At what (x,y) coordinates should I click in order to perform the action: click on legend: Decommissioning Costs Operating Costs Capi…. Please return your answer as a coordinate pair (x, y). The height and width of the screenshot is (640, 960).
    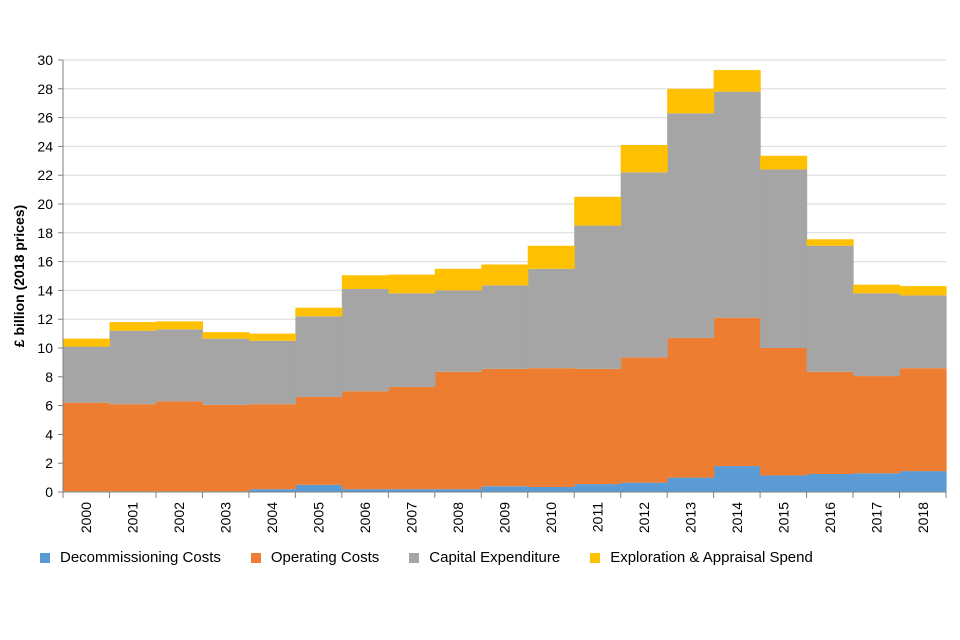
    Looking at the image, I should click on (426, 557).